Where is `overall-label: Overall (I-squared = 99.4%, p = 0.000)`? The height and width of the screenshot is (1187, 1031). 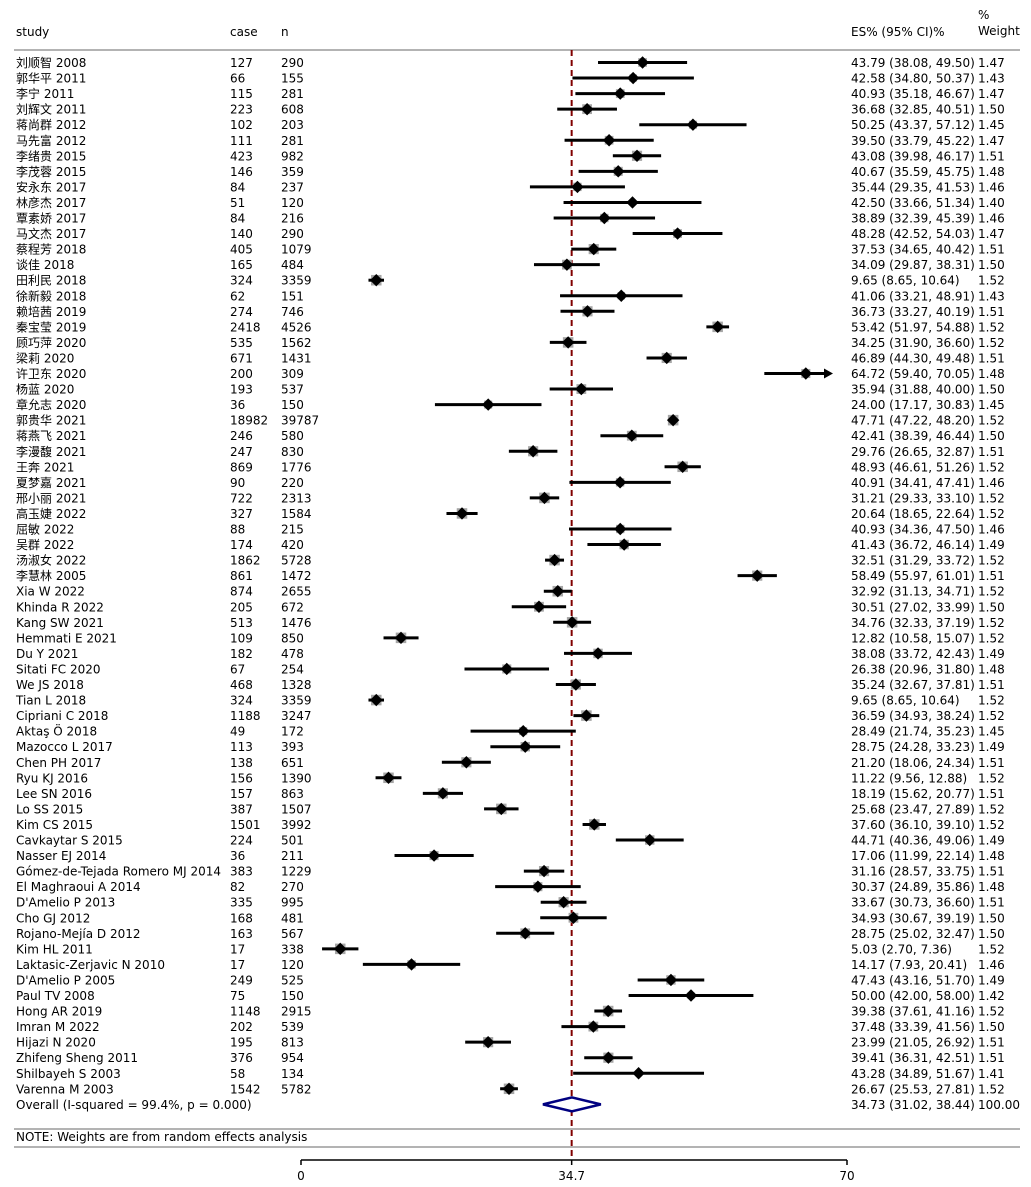
overall-label: Overall (I-squared = 99.4%, p = 0.000) is located at coordinates (134, 1105).